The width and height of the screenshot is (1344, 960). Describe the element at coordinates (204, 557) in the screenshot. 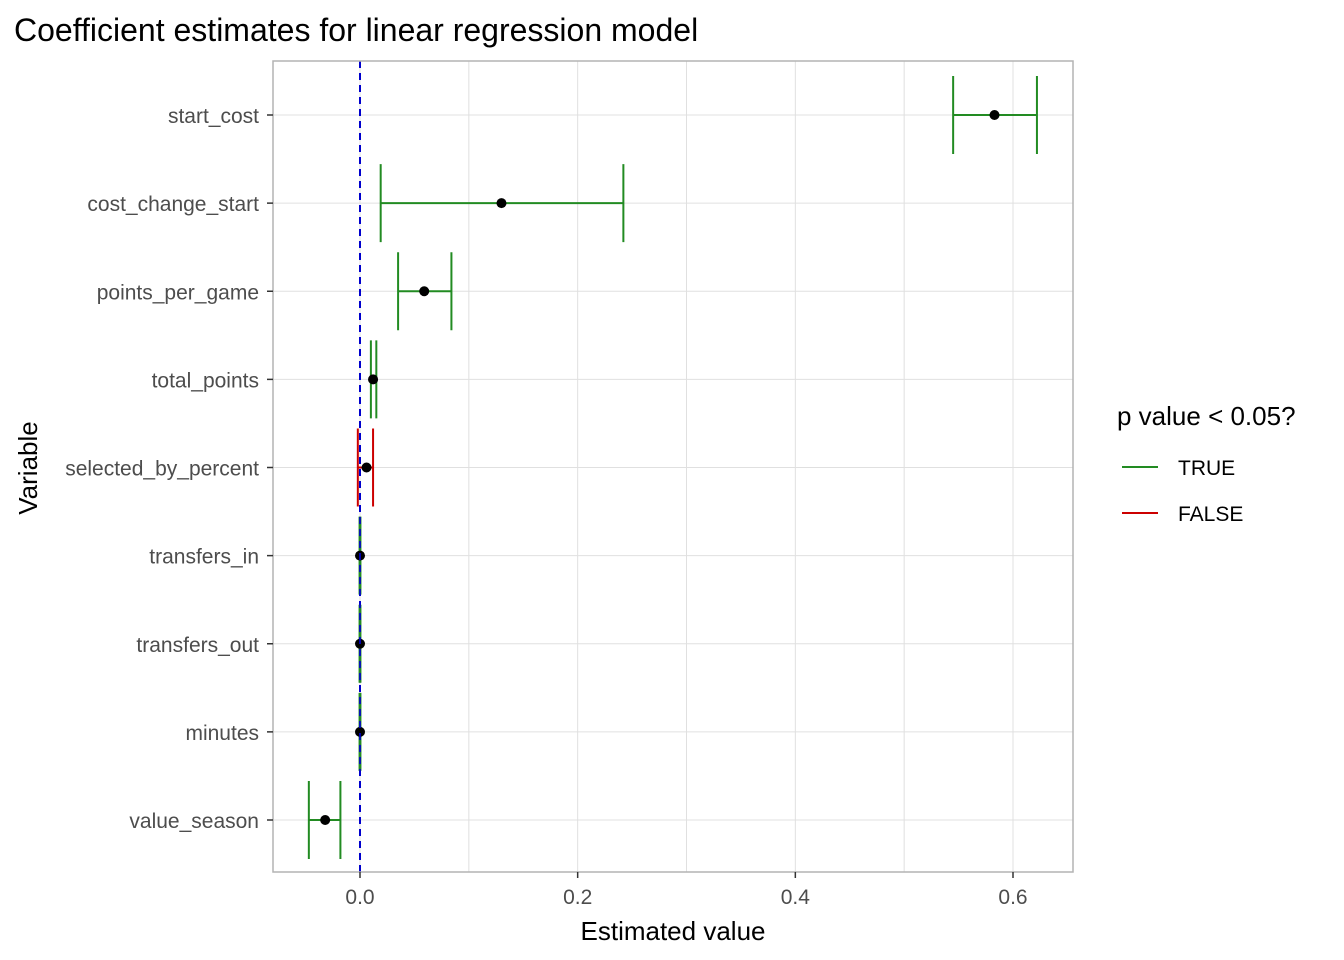

I see `y-tick-label-transfers_in: transfers_in` at that location.